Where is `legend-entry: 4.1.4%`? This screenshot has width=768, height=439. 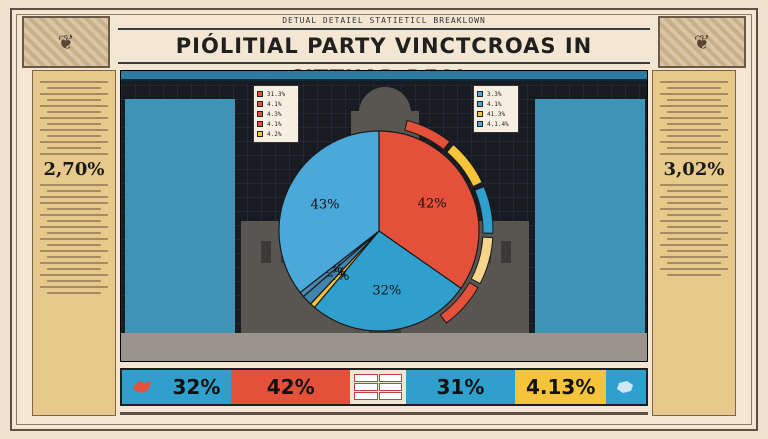
legend-entry: 4.1.4% is located at coordinates (496, 124).